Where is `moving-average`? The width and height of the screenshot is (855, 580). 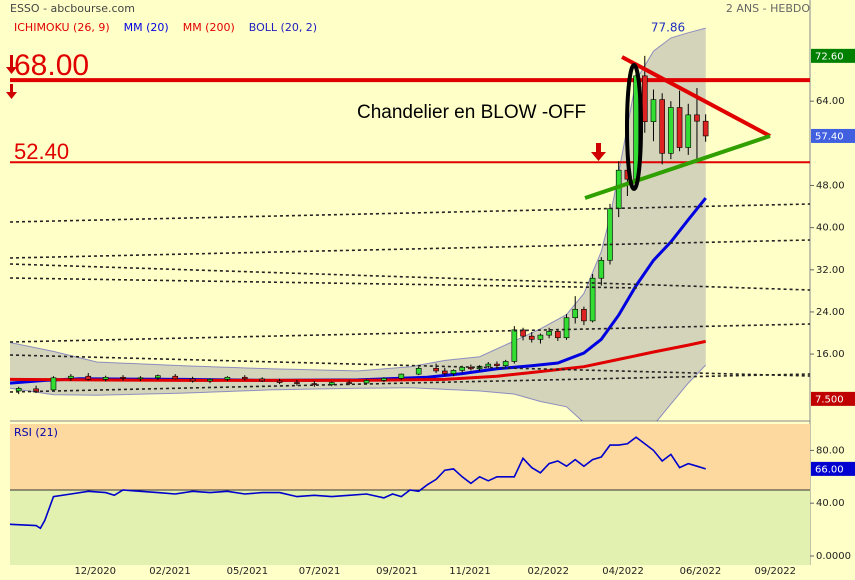 moving-average is located at coordinates (358, 360).